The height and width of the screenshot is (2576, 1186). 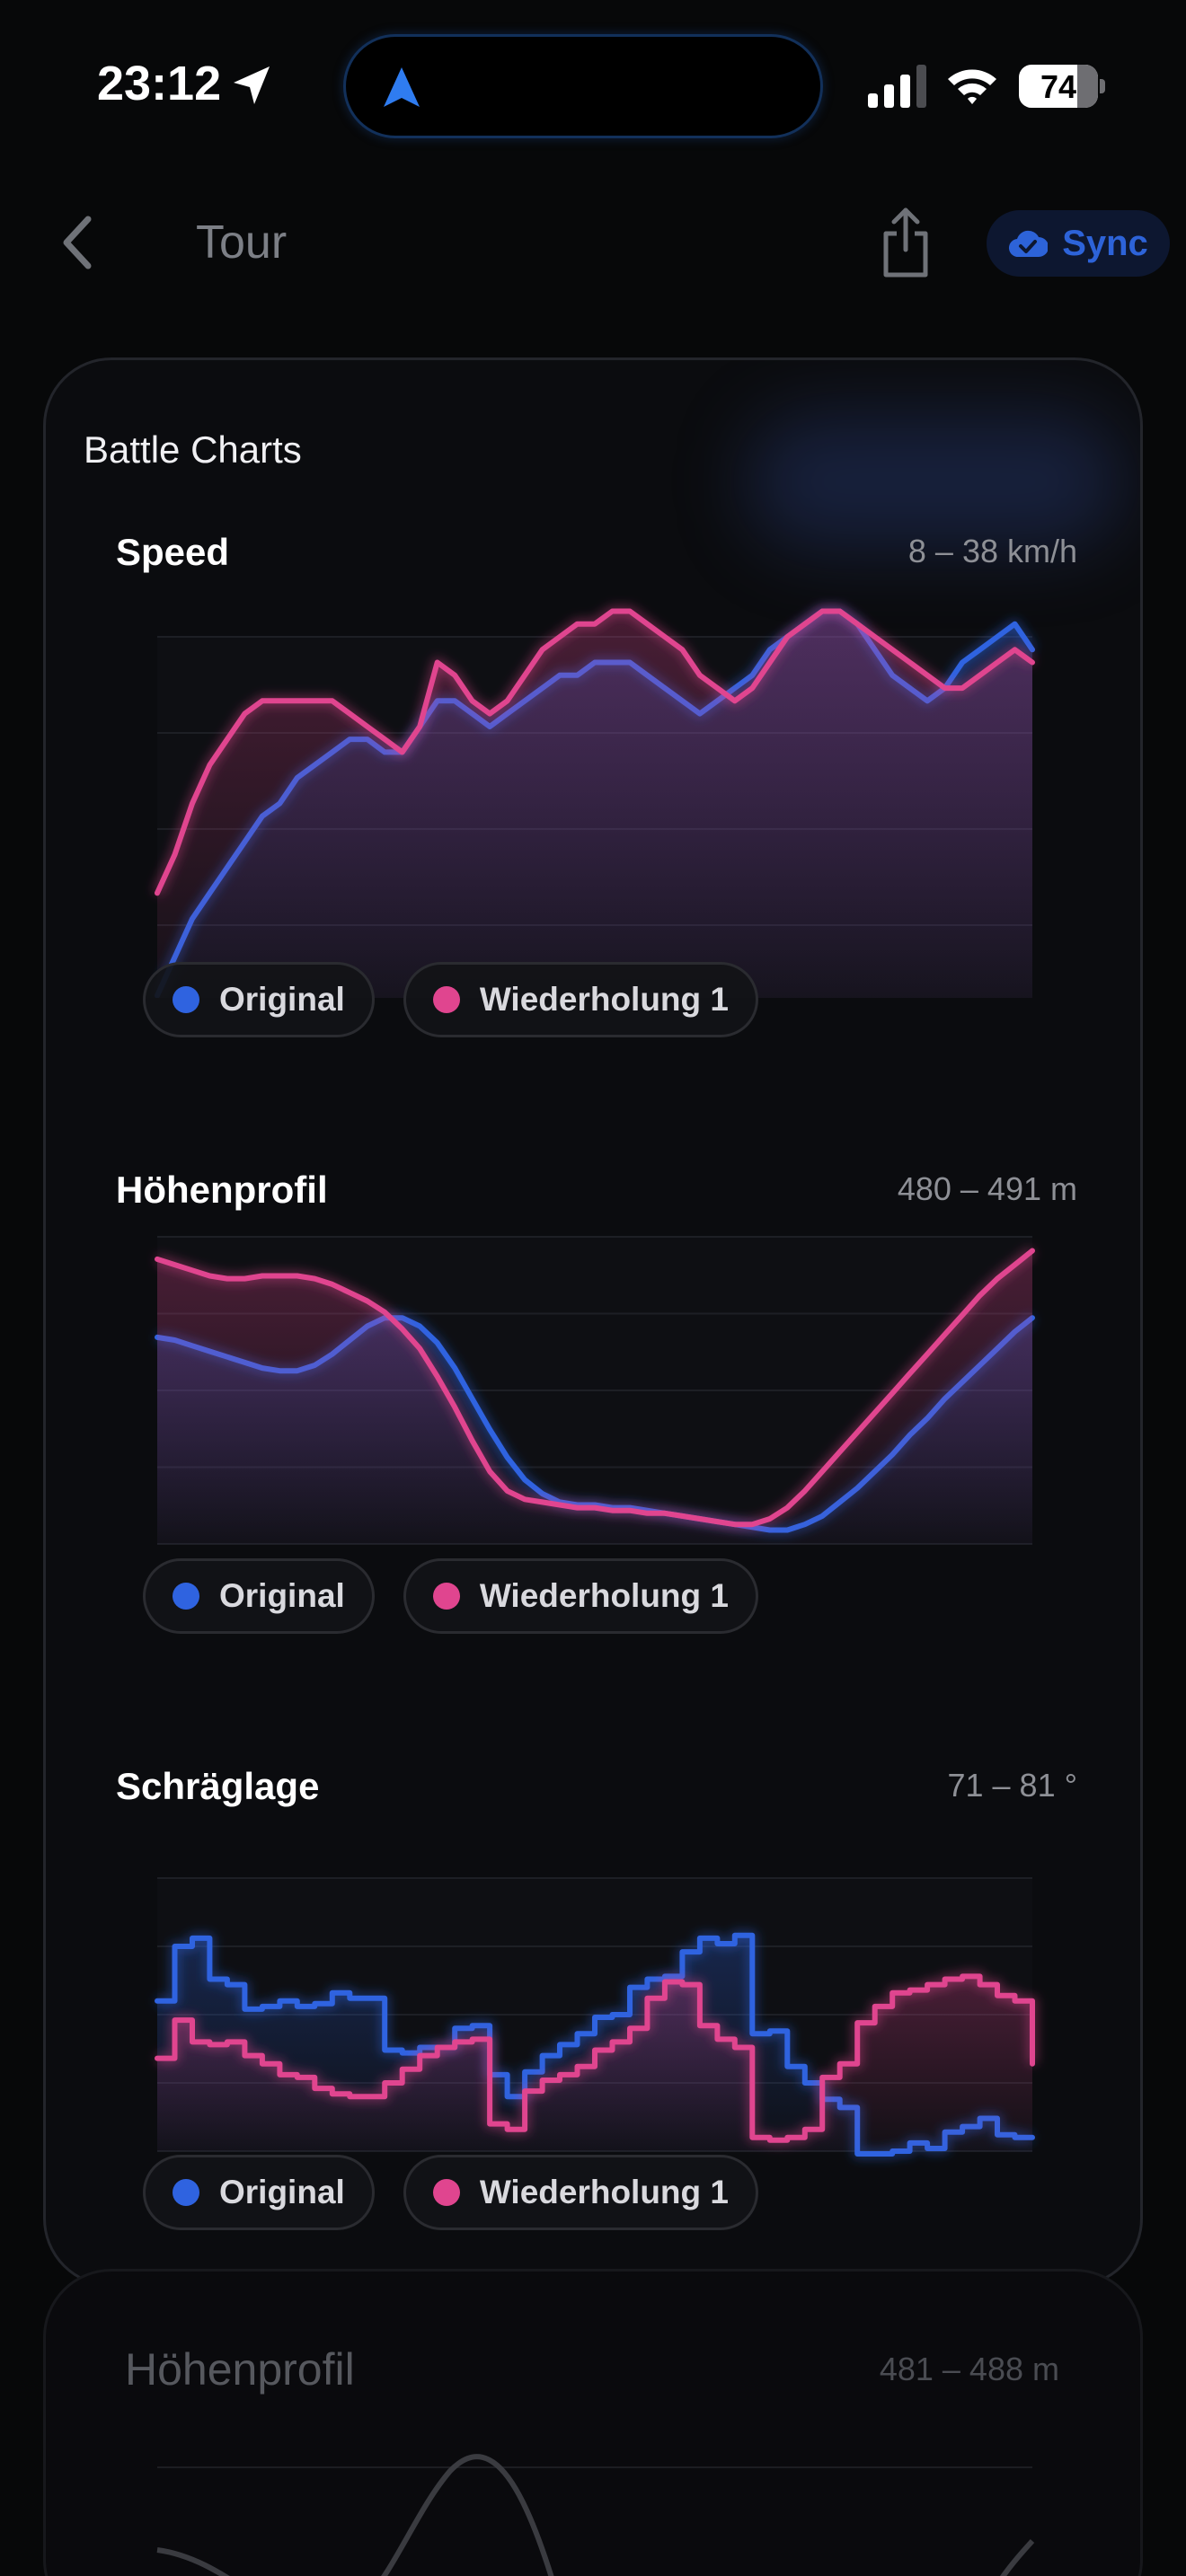 I want to click on chart-title: Schräglage, so click(x=218, y=1786).